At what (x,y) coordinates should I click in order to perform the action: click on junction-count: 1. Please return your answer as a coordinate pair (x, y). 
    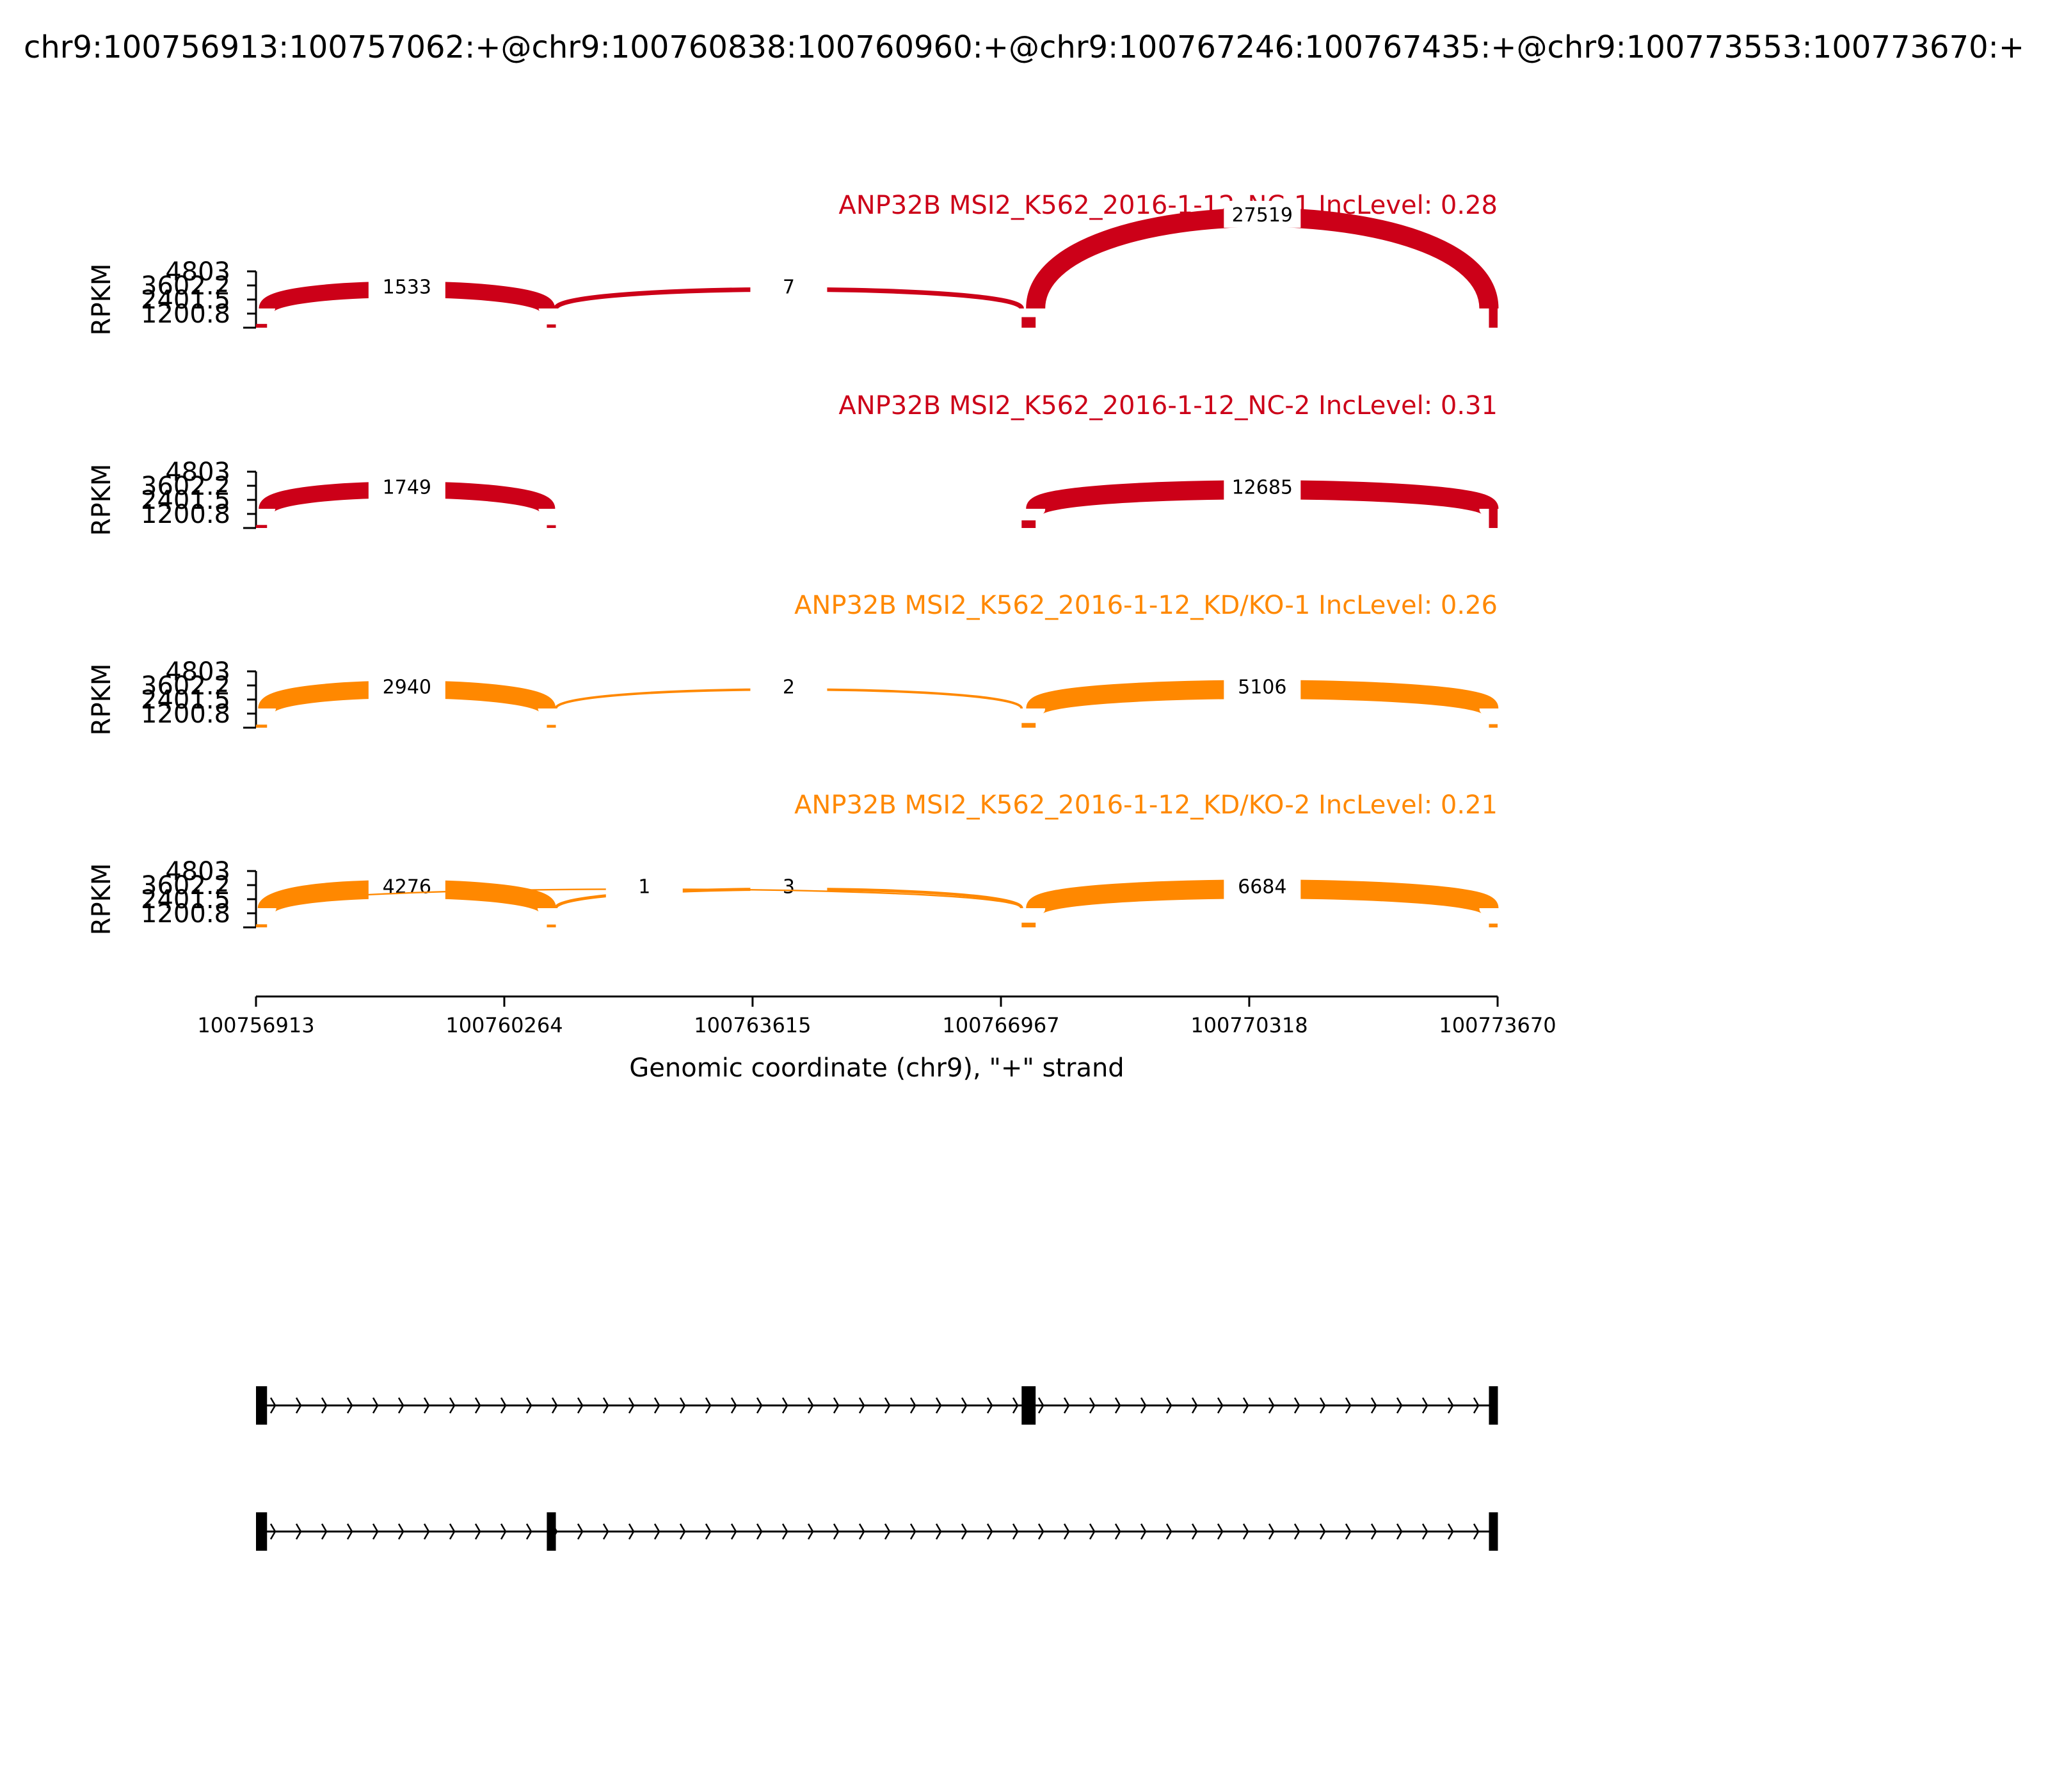
    Looking at the image, I should click on (644, 887).